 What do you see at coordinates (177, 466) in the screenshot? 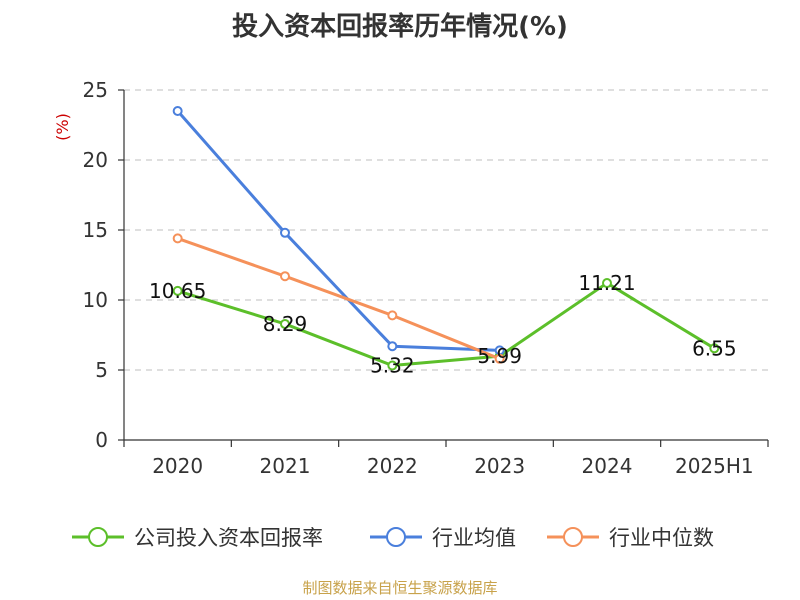
I see `x-tick-label-2020: 2020` at bounding box center [177, 466].